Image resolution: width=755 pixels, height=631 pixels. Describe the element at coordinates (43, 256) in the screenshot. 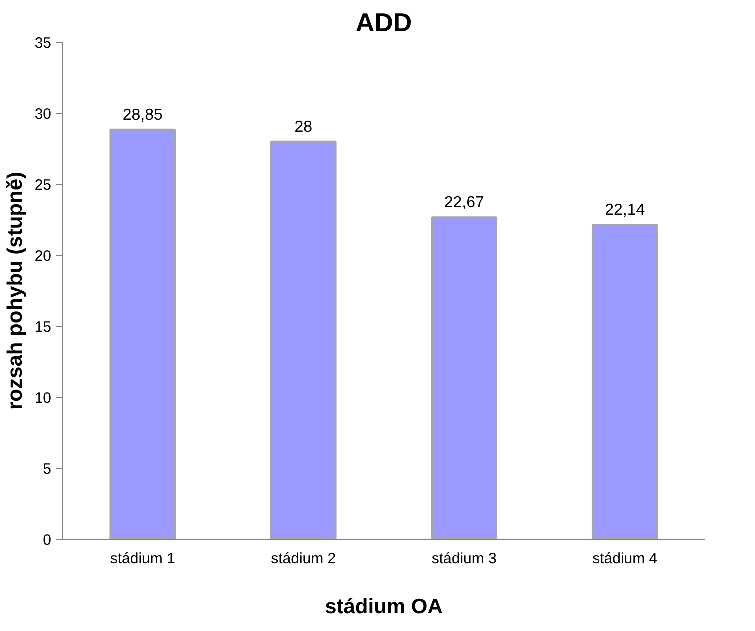

I see `y-tick-label: 20` at that location.